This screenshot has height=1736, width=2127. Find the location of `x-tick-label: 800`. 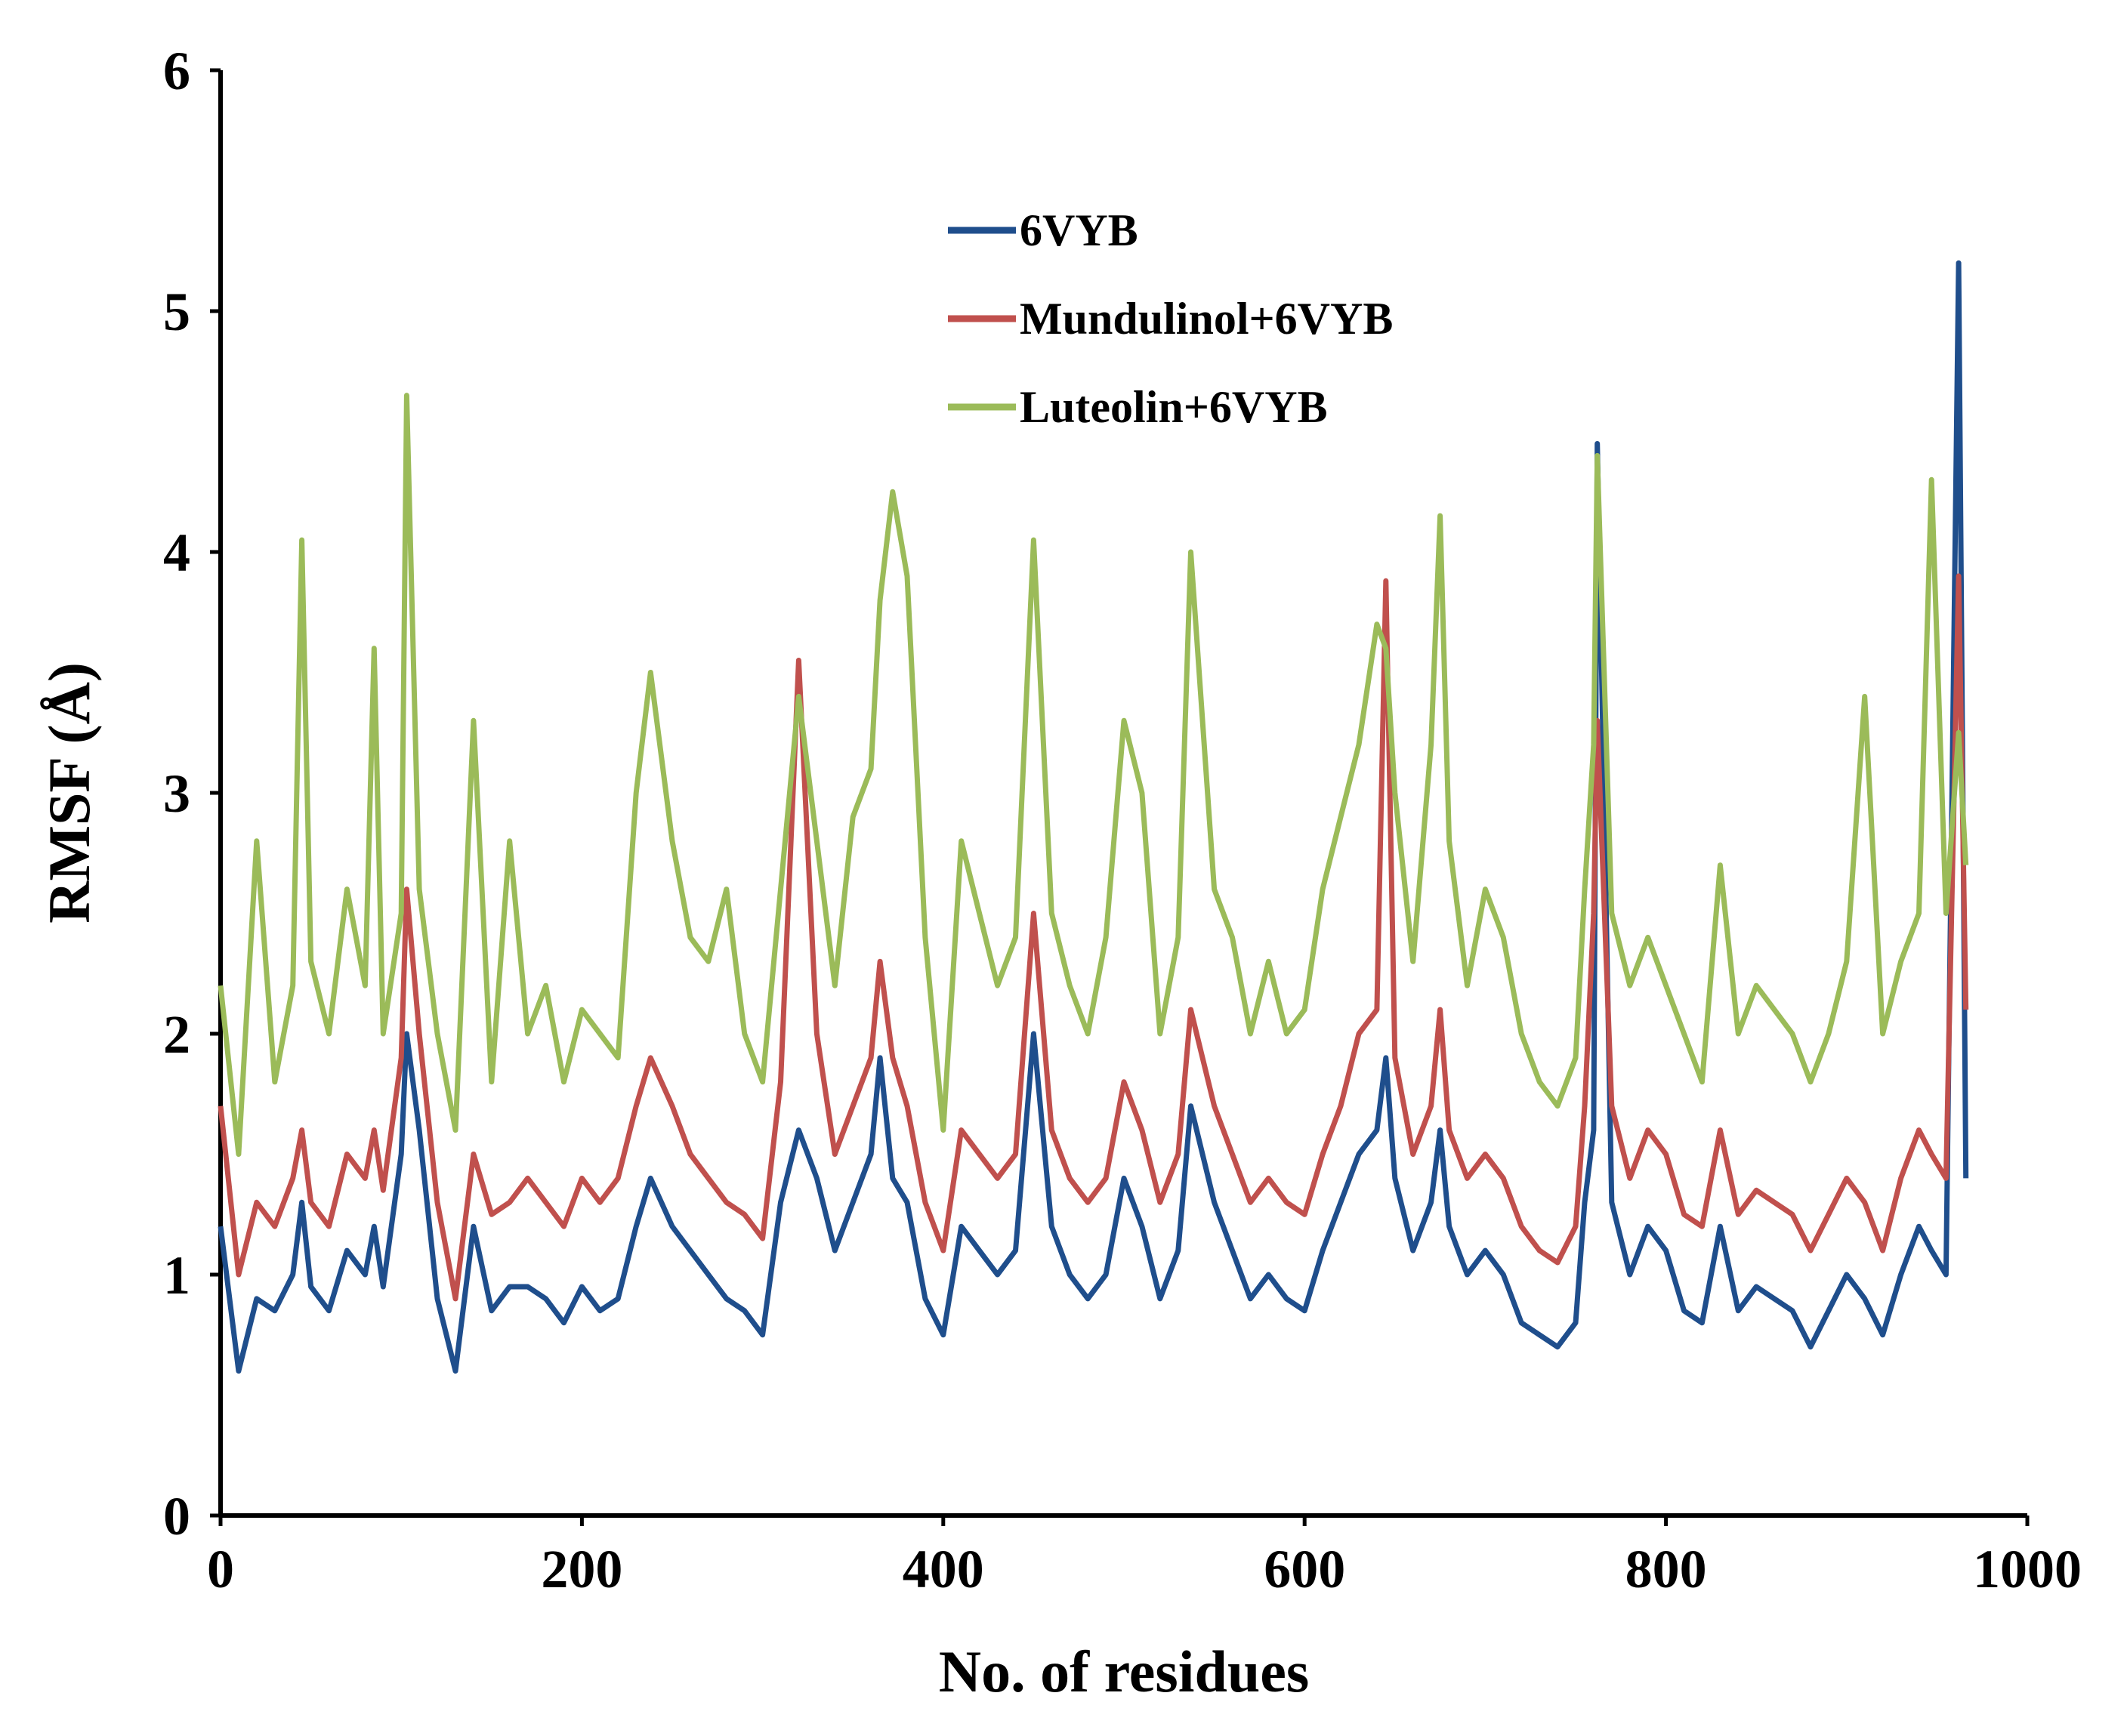

x-tick-label: 800 is located at coordinates (1666, 1569).